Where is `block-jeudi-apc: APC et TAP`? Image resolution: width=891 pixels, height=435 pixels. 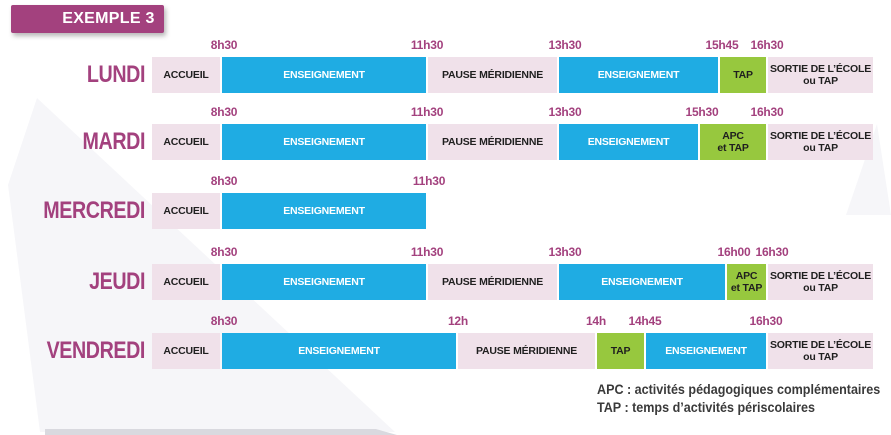 block-jeudi-apc: APC et TAP is located at coordinates (746, 282).